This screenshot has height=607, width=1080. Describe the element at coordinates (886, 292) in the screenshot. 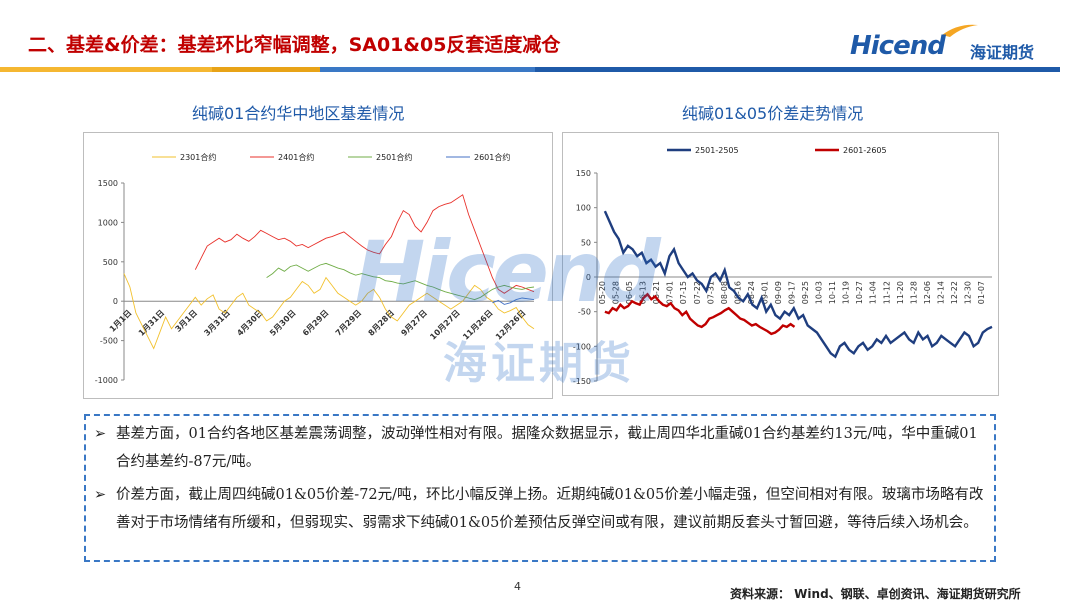

I see `x-tick-label: 11-12` at that location.